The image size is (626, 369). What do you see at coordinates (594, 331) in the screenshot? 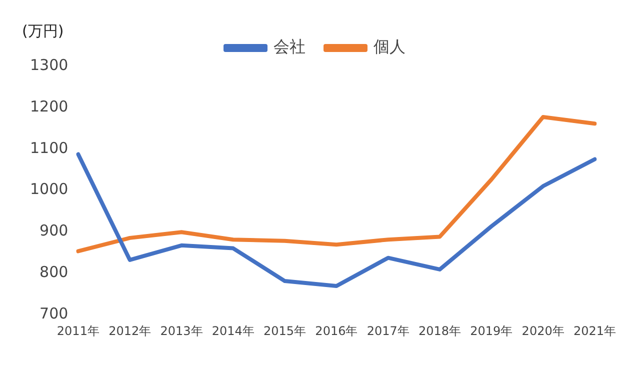
I see `x-tick-label: 2021年` at bounding box center [594, 331].